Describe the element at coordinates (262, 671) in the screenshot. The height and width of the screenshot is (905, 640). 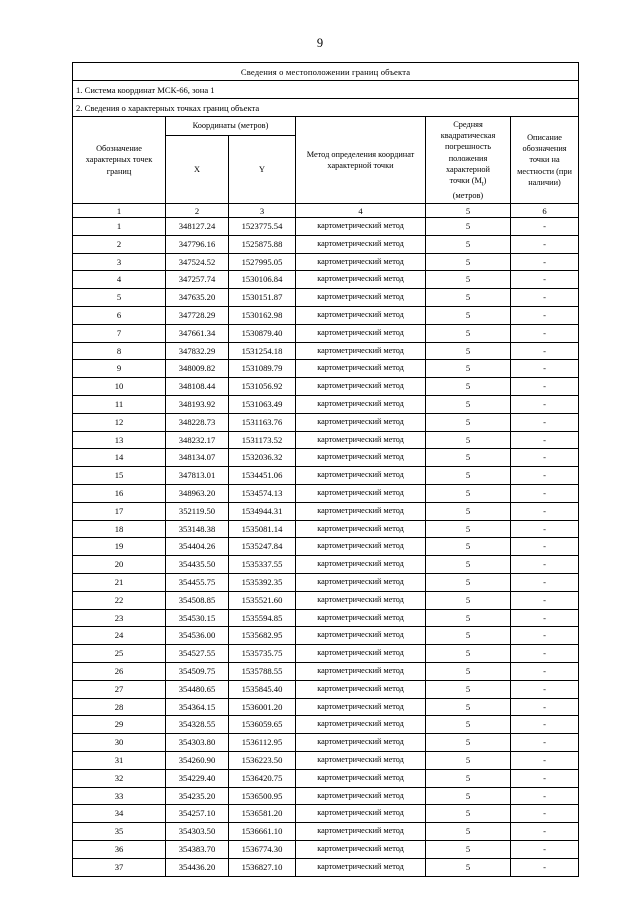
I see `point-y-cell: 1535788.55` at that location.